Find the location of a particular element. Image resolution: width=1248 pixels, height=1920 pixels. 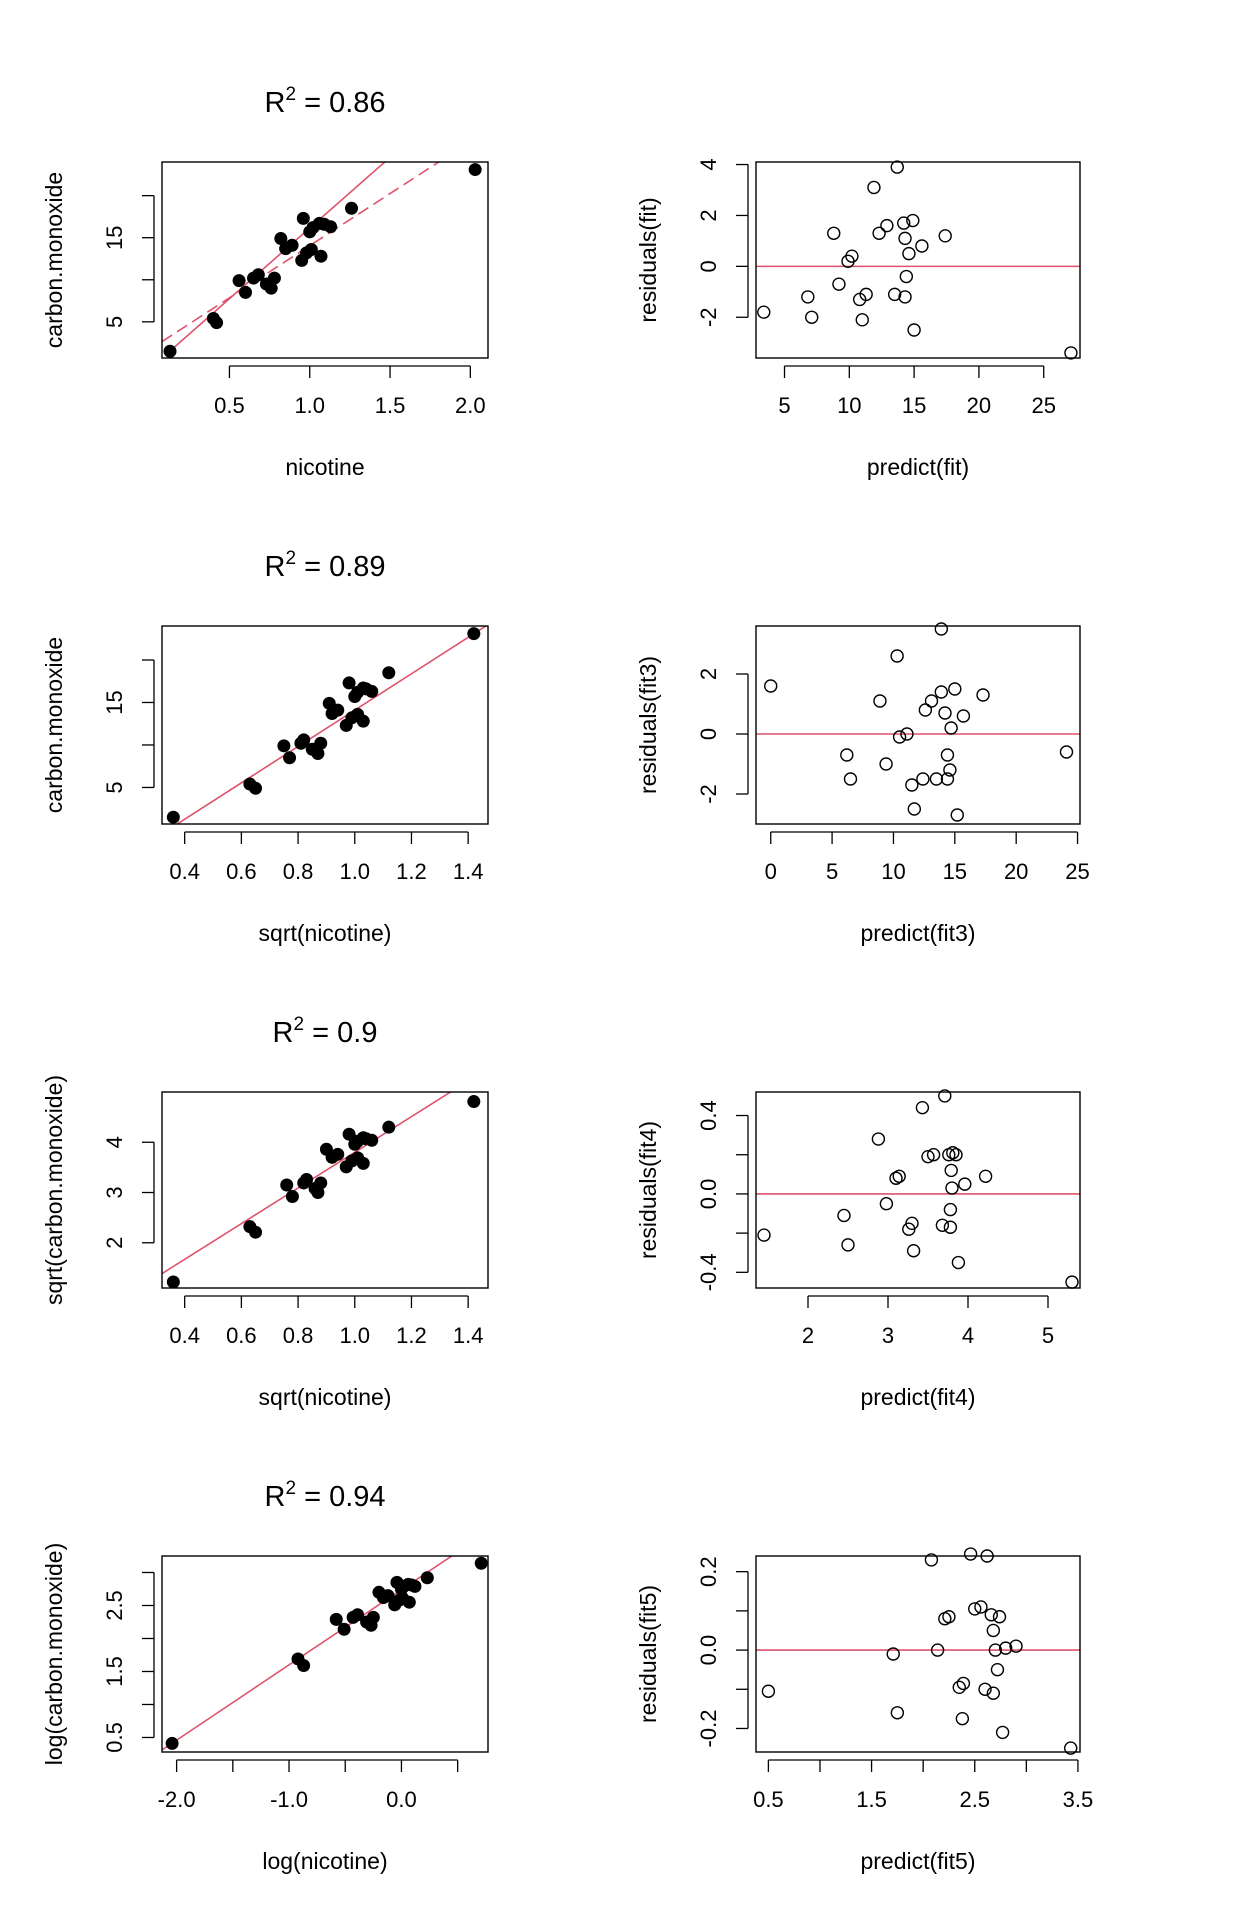

y-tick-label: -0.4 is located at coordinates (708, 1272).